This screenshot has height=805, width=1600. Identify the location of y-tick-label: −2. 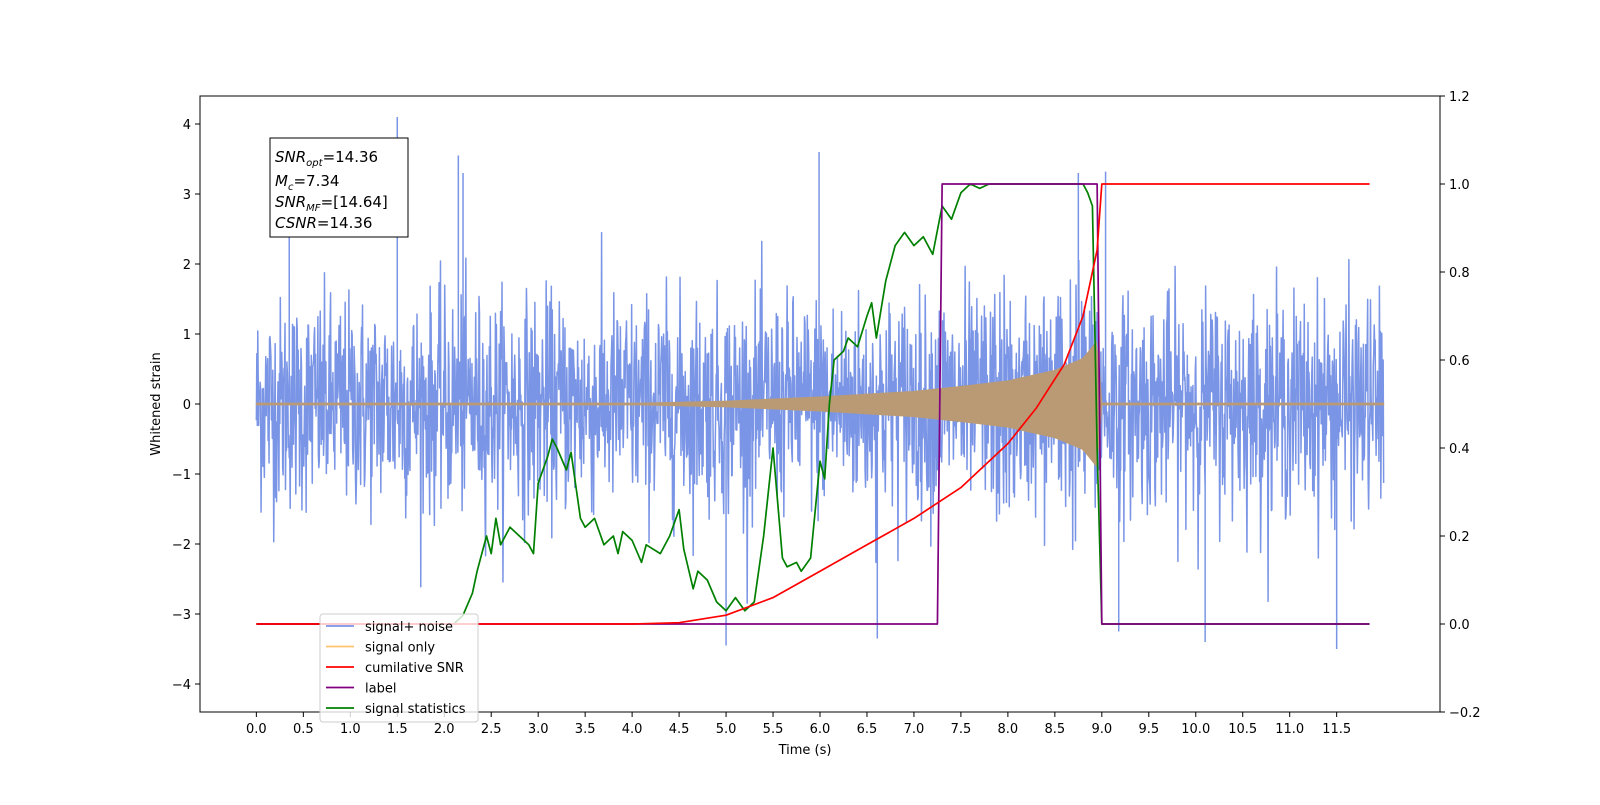
(181, 545).